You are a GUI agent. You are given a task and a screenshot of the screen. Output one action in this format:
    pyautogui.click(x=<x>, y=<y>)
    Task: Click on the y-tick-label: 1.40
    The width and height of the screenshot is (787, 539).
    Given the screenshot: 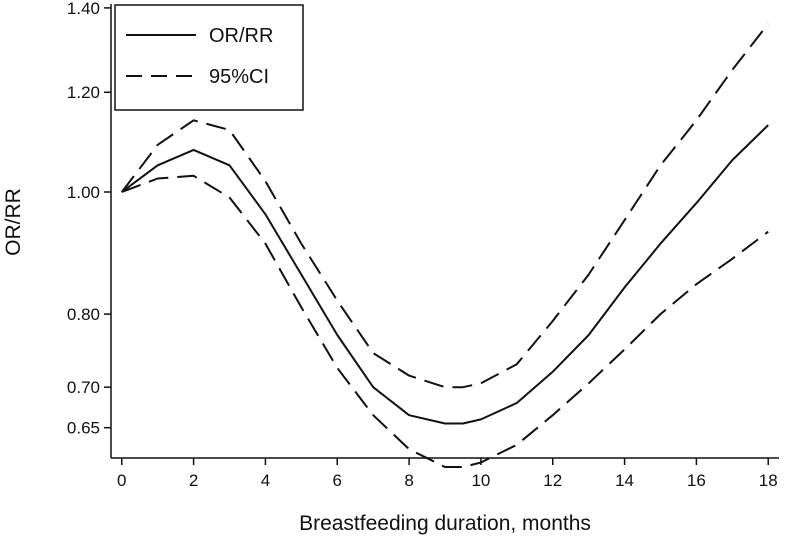 What is the action you would take?
    pyautogui.click(x=83, y=9)
    